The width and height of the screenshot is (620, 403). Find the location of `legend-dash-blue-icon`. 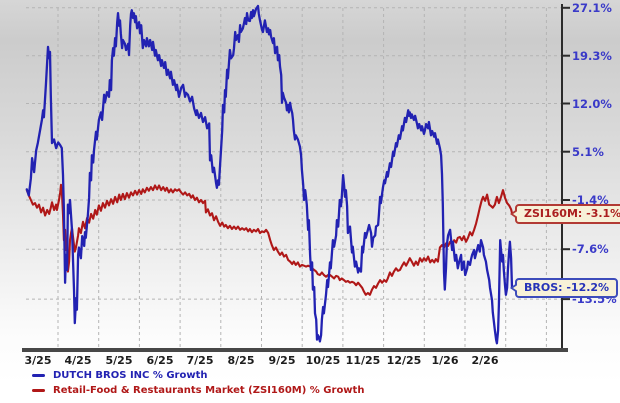

legend-dash-blue-icon is located at coordinates (38, 375).